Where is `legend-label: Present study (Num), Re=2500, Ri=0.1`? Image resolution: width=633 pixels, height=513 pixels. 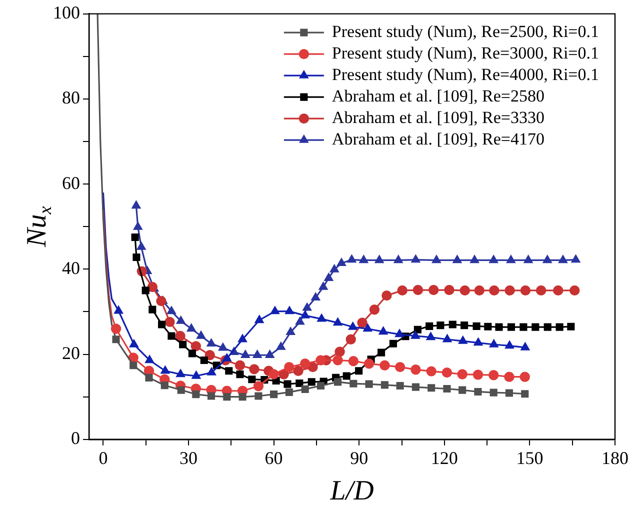
legend-label: Present study (Num), Re=2500, Ri=0.1 is located at coordinates (465, 32).